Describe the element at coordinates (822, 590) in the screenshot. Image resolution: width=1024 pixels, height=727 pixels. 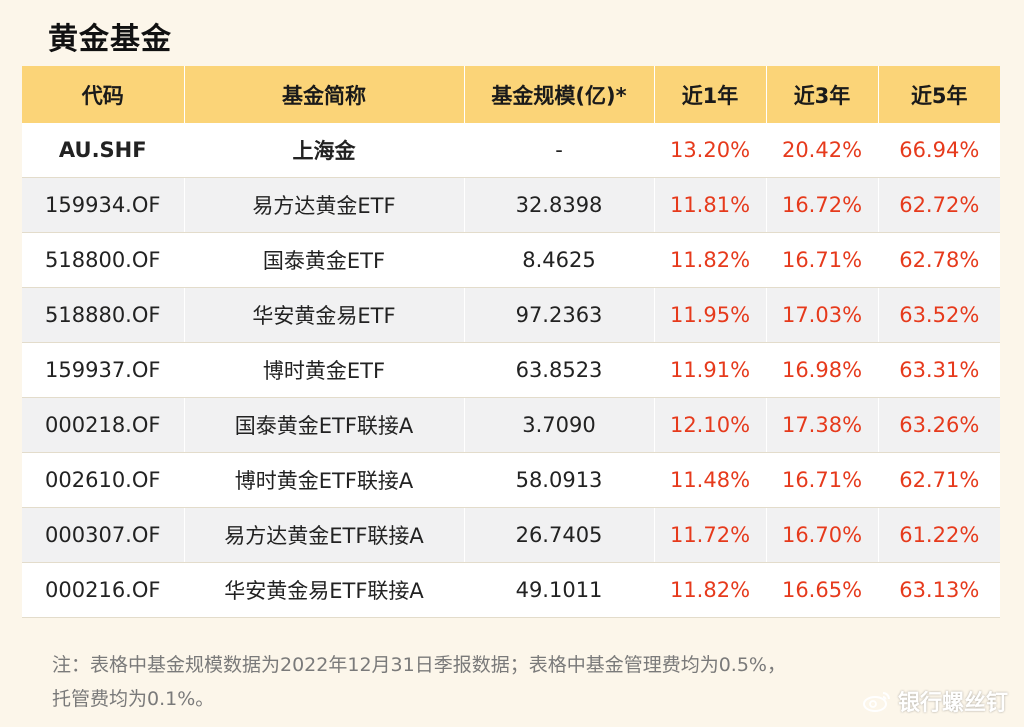
I see `cell-3y: 16.65%` at that location.